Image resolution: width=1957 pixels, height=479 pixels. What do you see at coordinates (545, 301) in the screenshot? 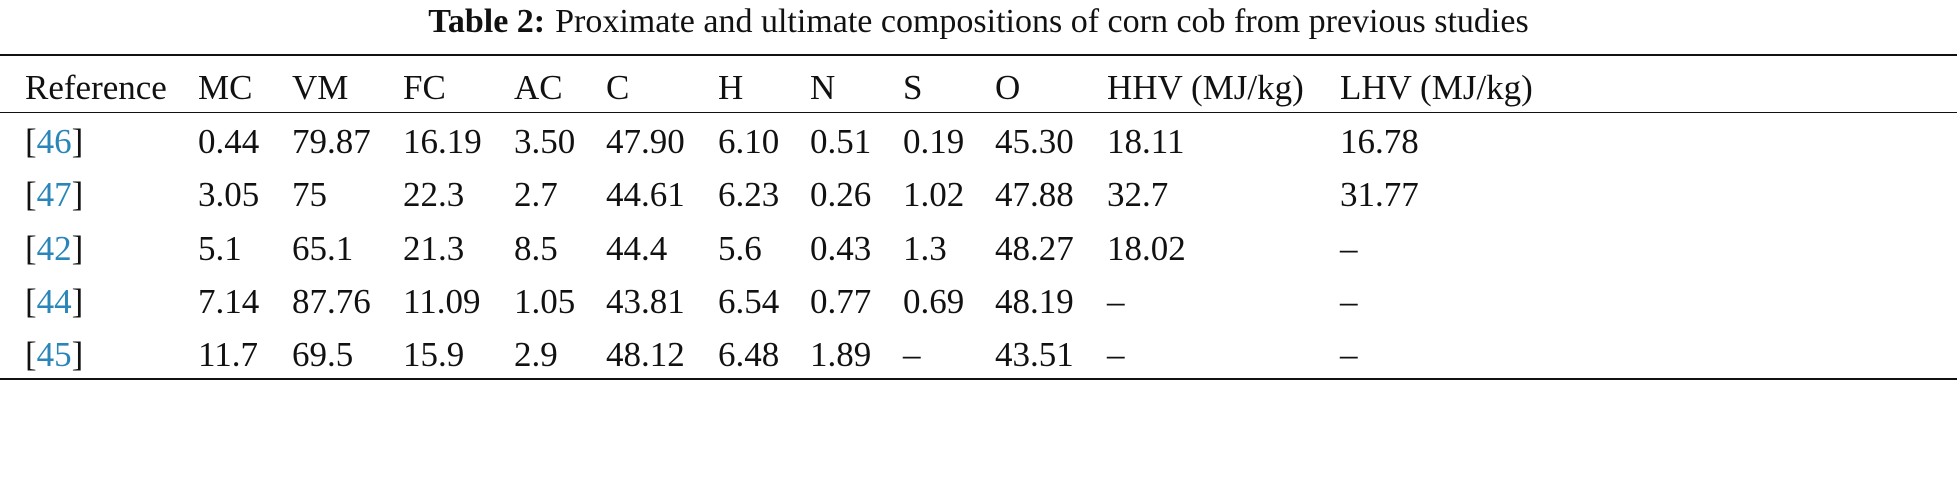
I see `data-cell: 1.05` at bounding box center [545, 301].